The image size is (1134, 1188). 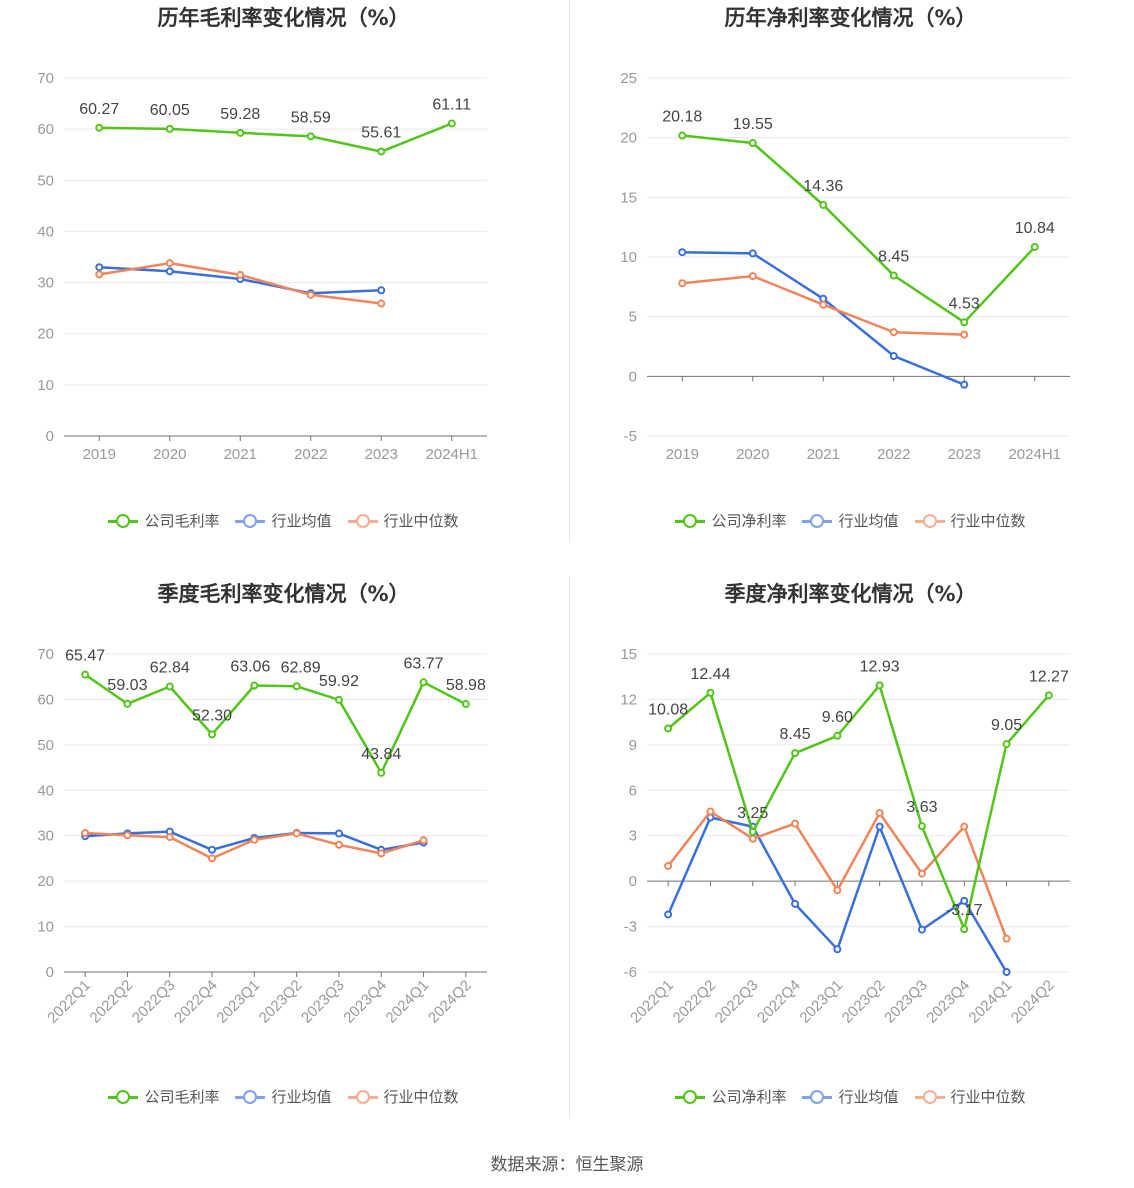 I want to click on x-tick-label: 2023Q2, so click(x=281, y=1002).